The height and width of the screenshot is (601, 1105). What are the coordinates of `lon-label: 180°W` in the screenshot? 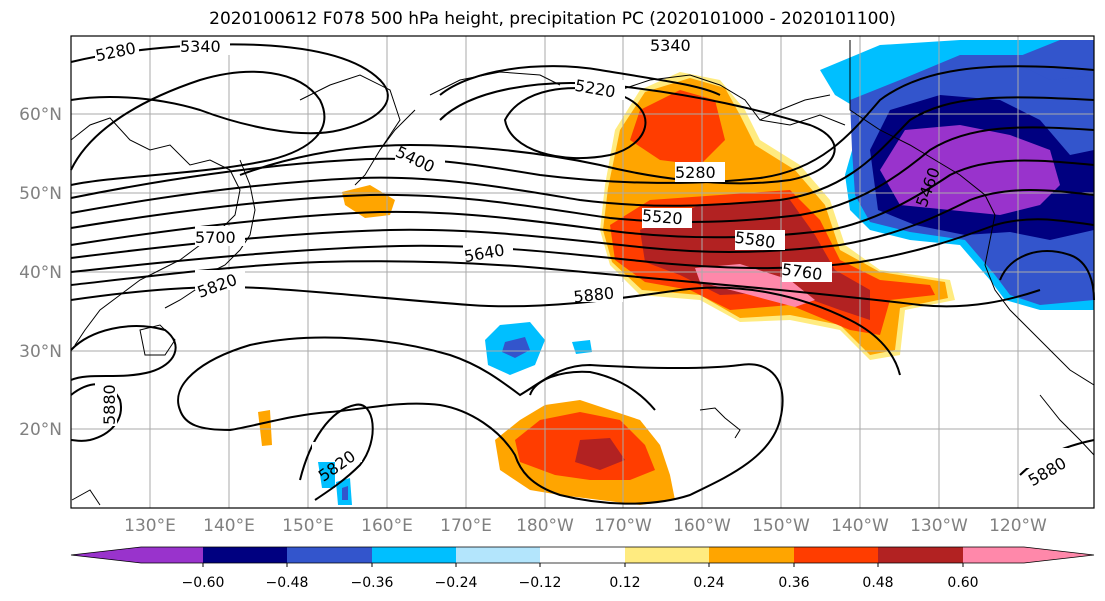 It's located at (545, 526).